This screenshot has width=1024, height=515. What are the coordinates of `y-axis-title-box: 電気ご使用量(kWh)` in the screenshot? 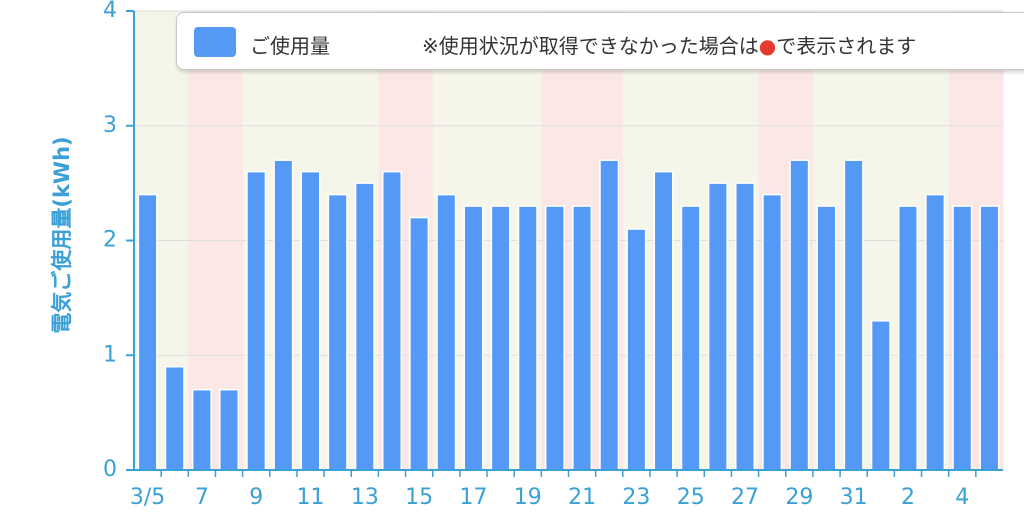 It's located at (61, 235).